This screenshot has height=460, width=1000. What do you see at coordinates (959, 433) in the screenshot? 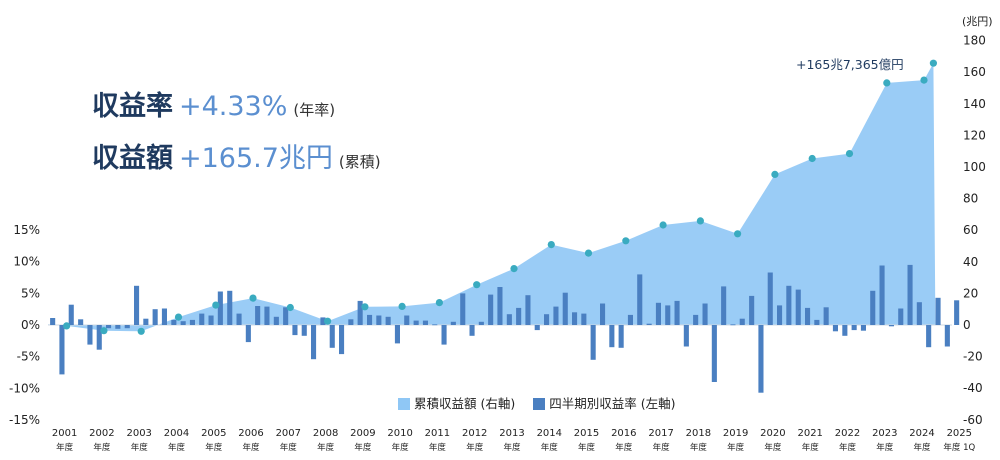
I see `x-tick-year-24: 2025` at bounding box center [959, 433].